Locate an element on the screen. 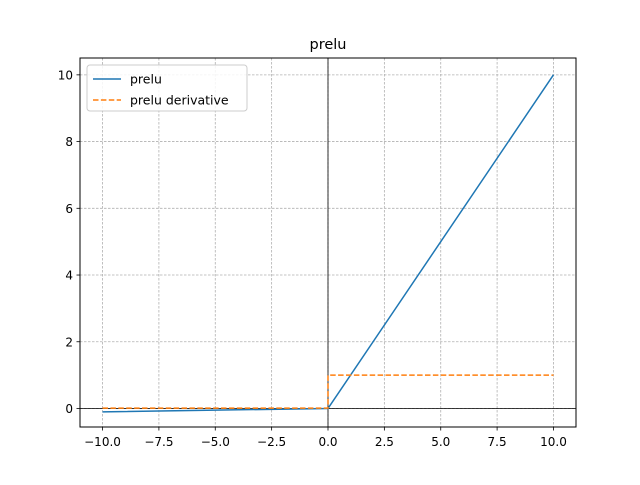  legend-label: prelu is located at coordinates (146, 79).